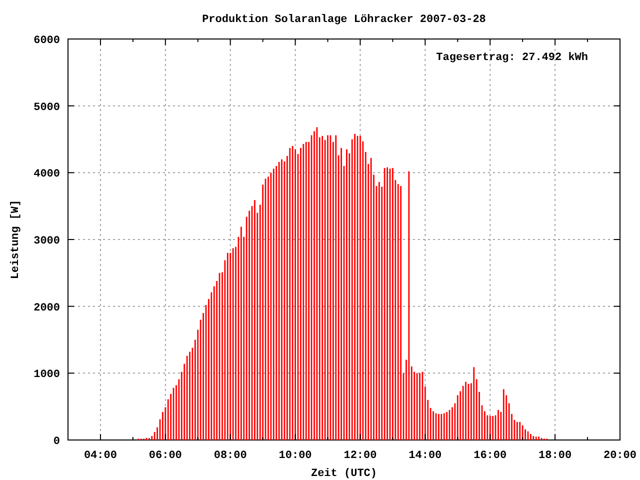 This screenshot has width=640, height=480. Describe the element at coordinates (56, 442) in the screenshot. I see `y-tick-label: 0` at that location.